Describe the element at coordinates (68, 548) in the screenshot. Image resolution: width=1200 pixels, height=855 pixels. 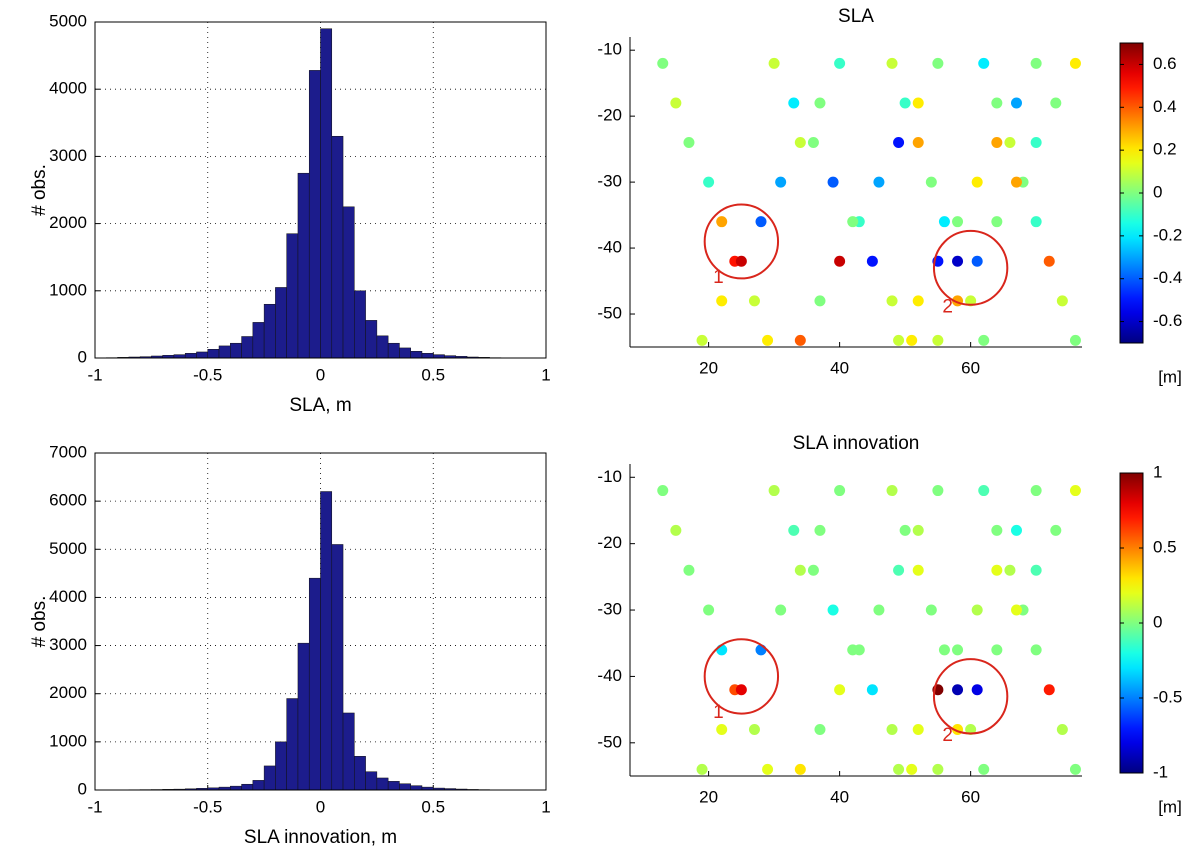
I see `y-tick-label: 5000` at that location.